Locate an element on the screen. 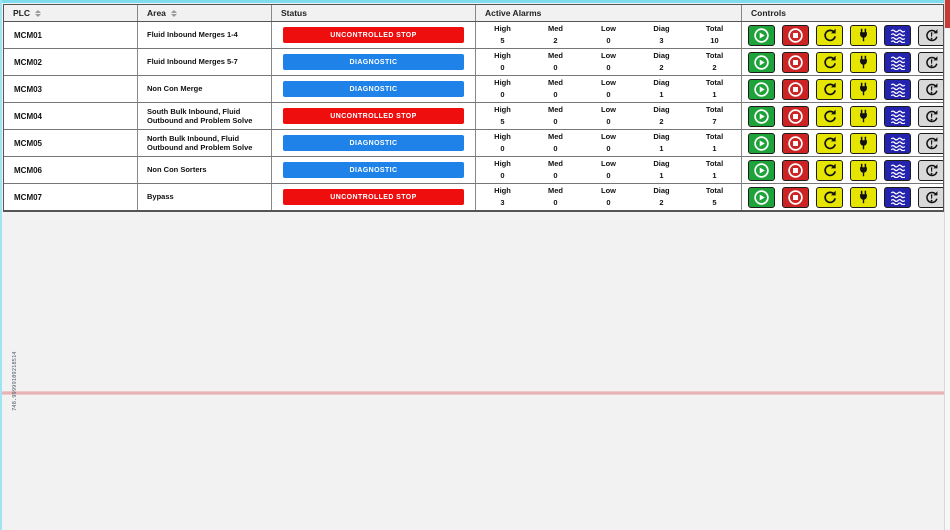 The image size is (950, 530). alarm-count-diag: Diag 1 is located at coordinates (661, 169).